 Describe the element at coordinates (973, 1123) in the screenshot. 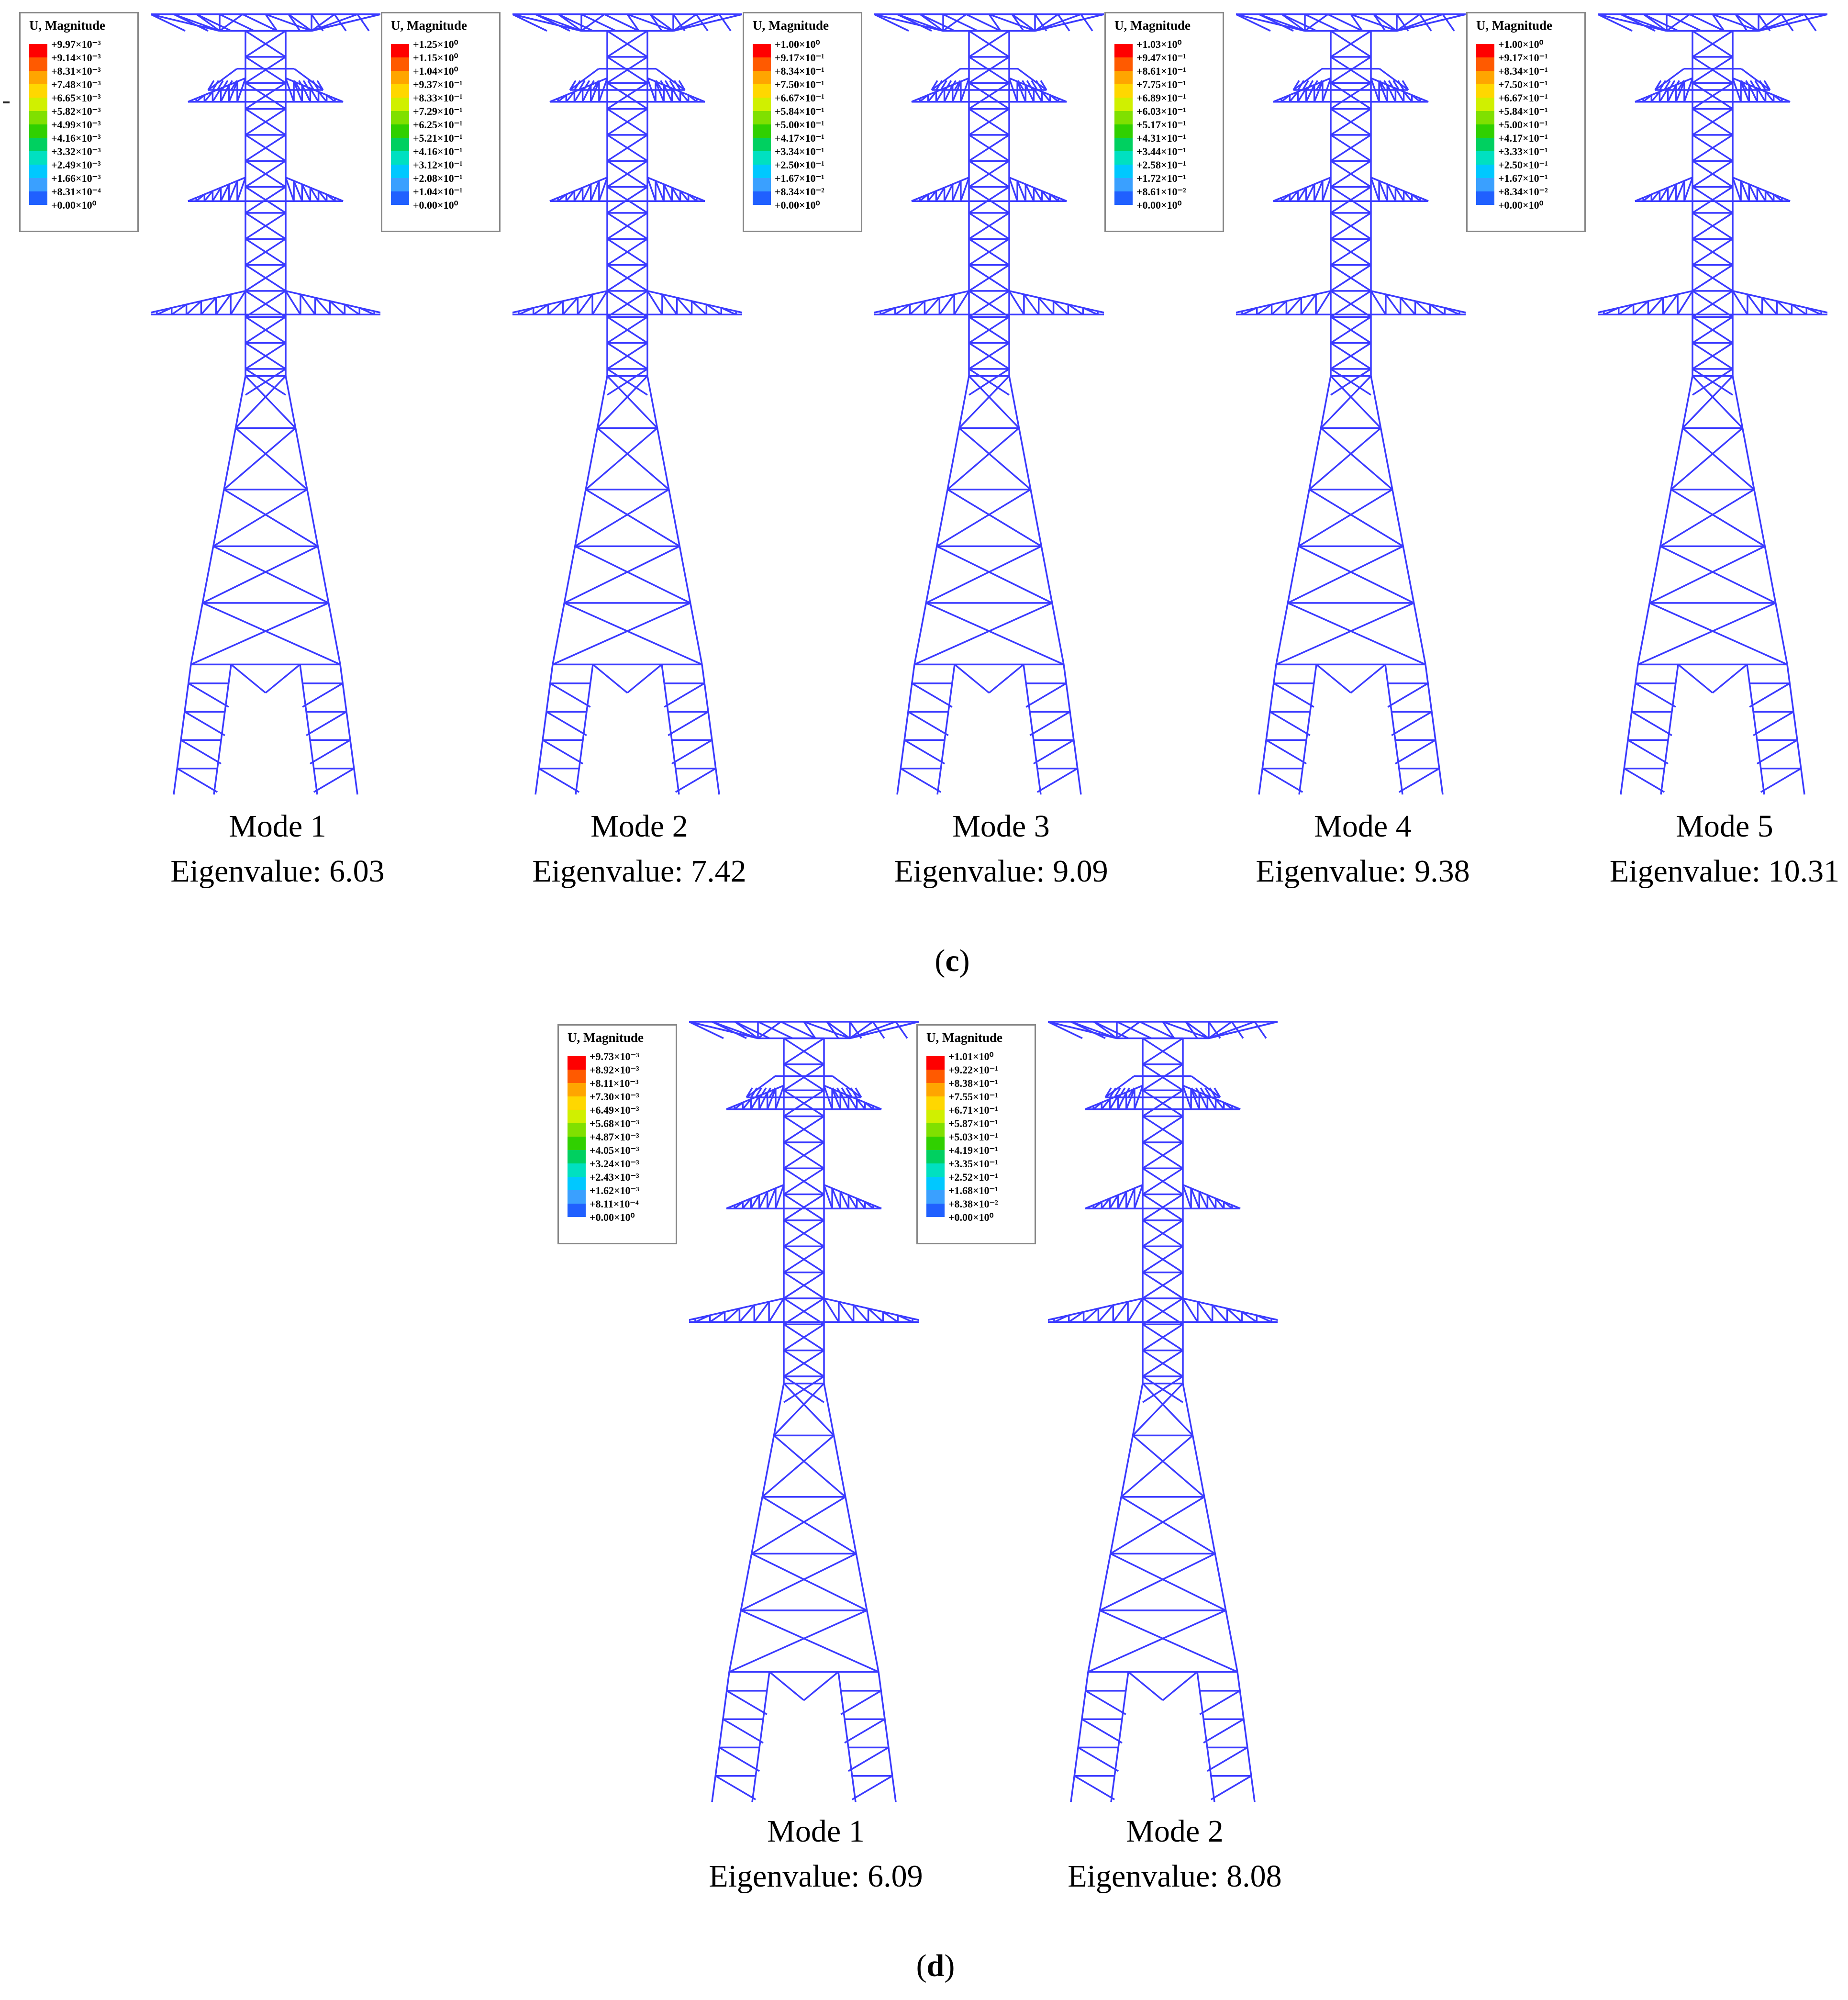

I see `legend-value: +5.87×10⁻¹` at that location.